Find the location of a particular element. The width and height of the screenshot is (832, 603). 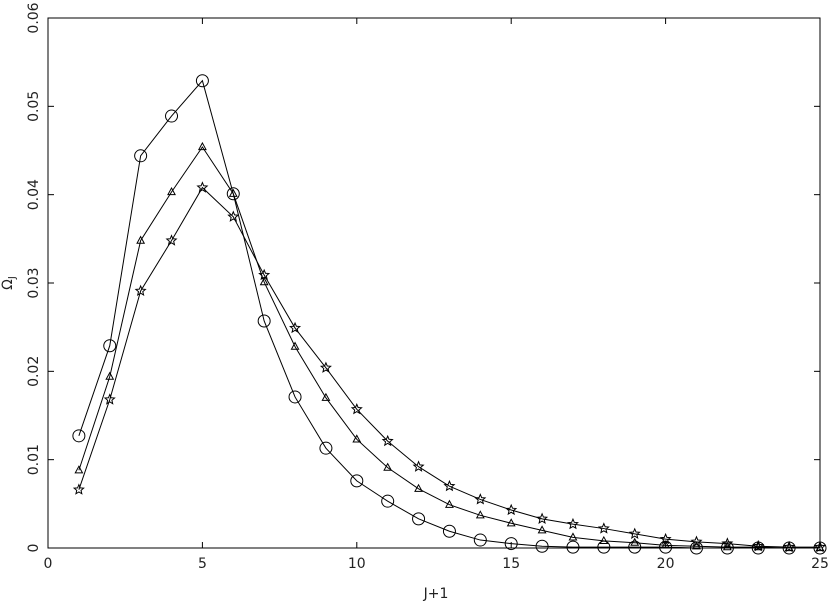

y-tick-label: 0 is located at coordinates (34, 548).